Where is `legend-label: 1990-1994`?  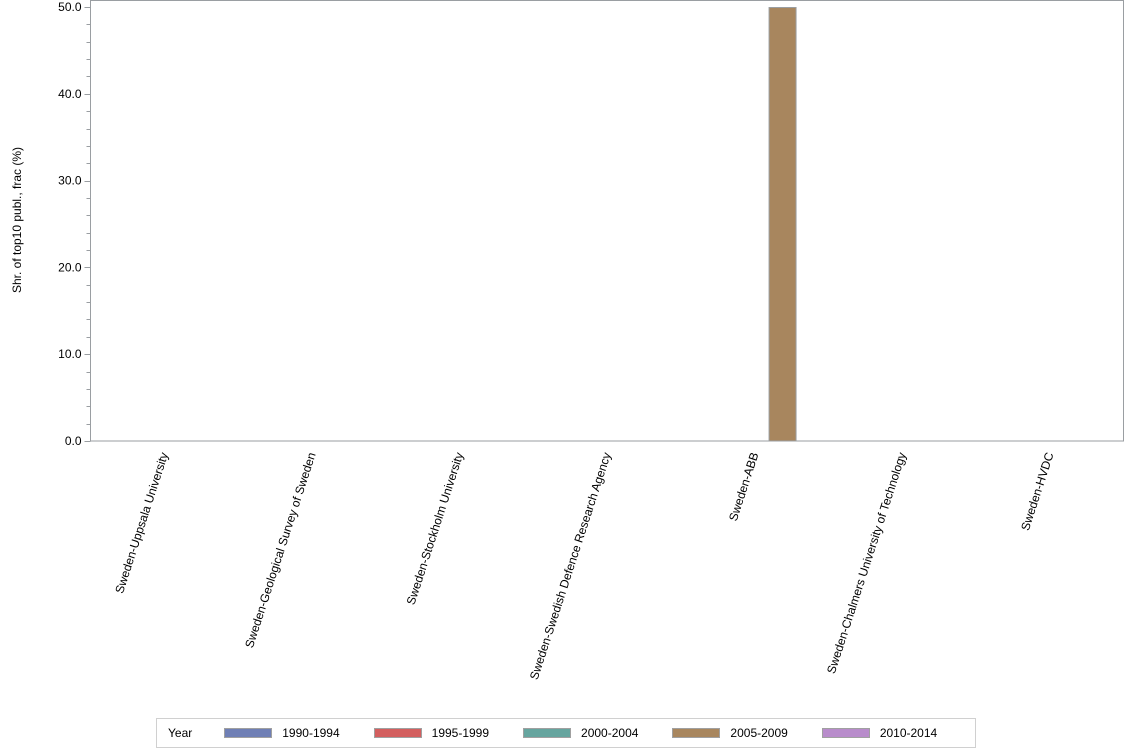 legend-label: 1990-1994 is located at coordinates (311, 733).